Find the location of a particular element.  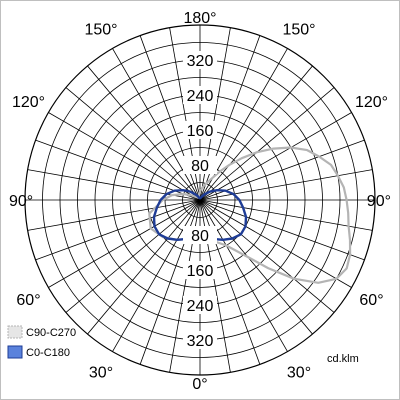

radial-tick-labels: 80 80 160 160 240 240 320 320 is located at coordinates (200, 200).